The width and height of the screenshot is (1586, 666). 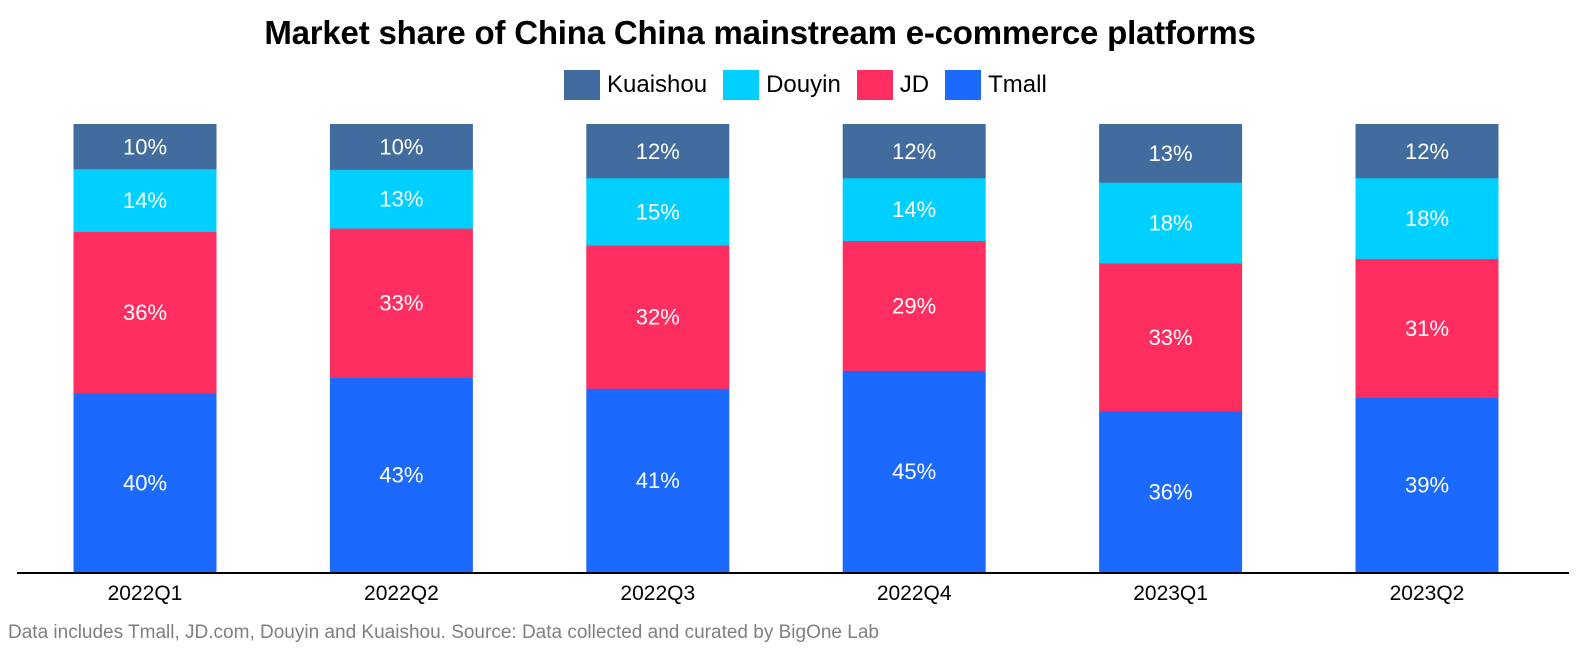 I want to click on legend-label-douyin: Douyin, so click(x=803, y=84).